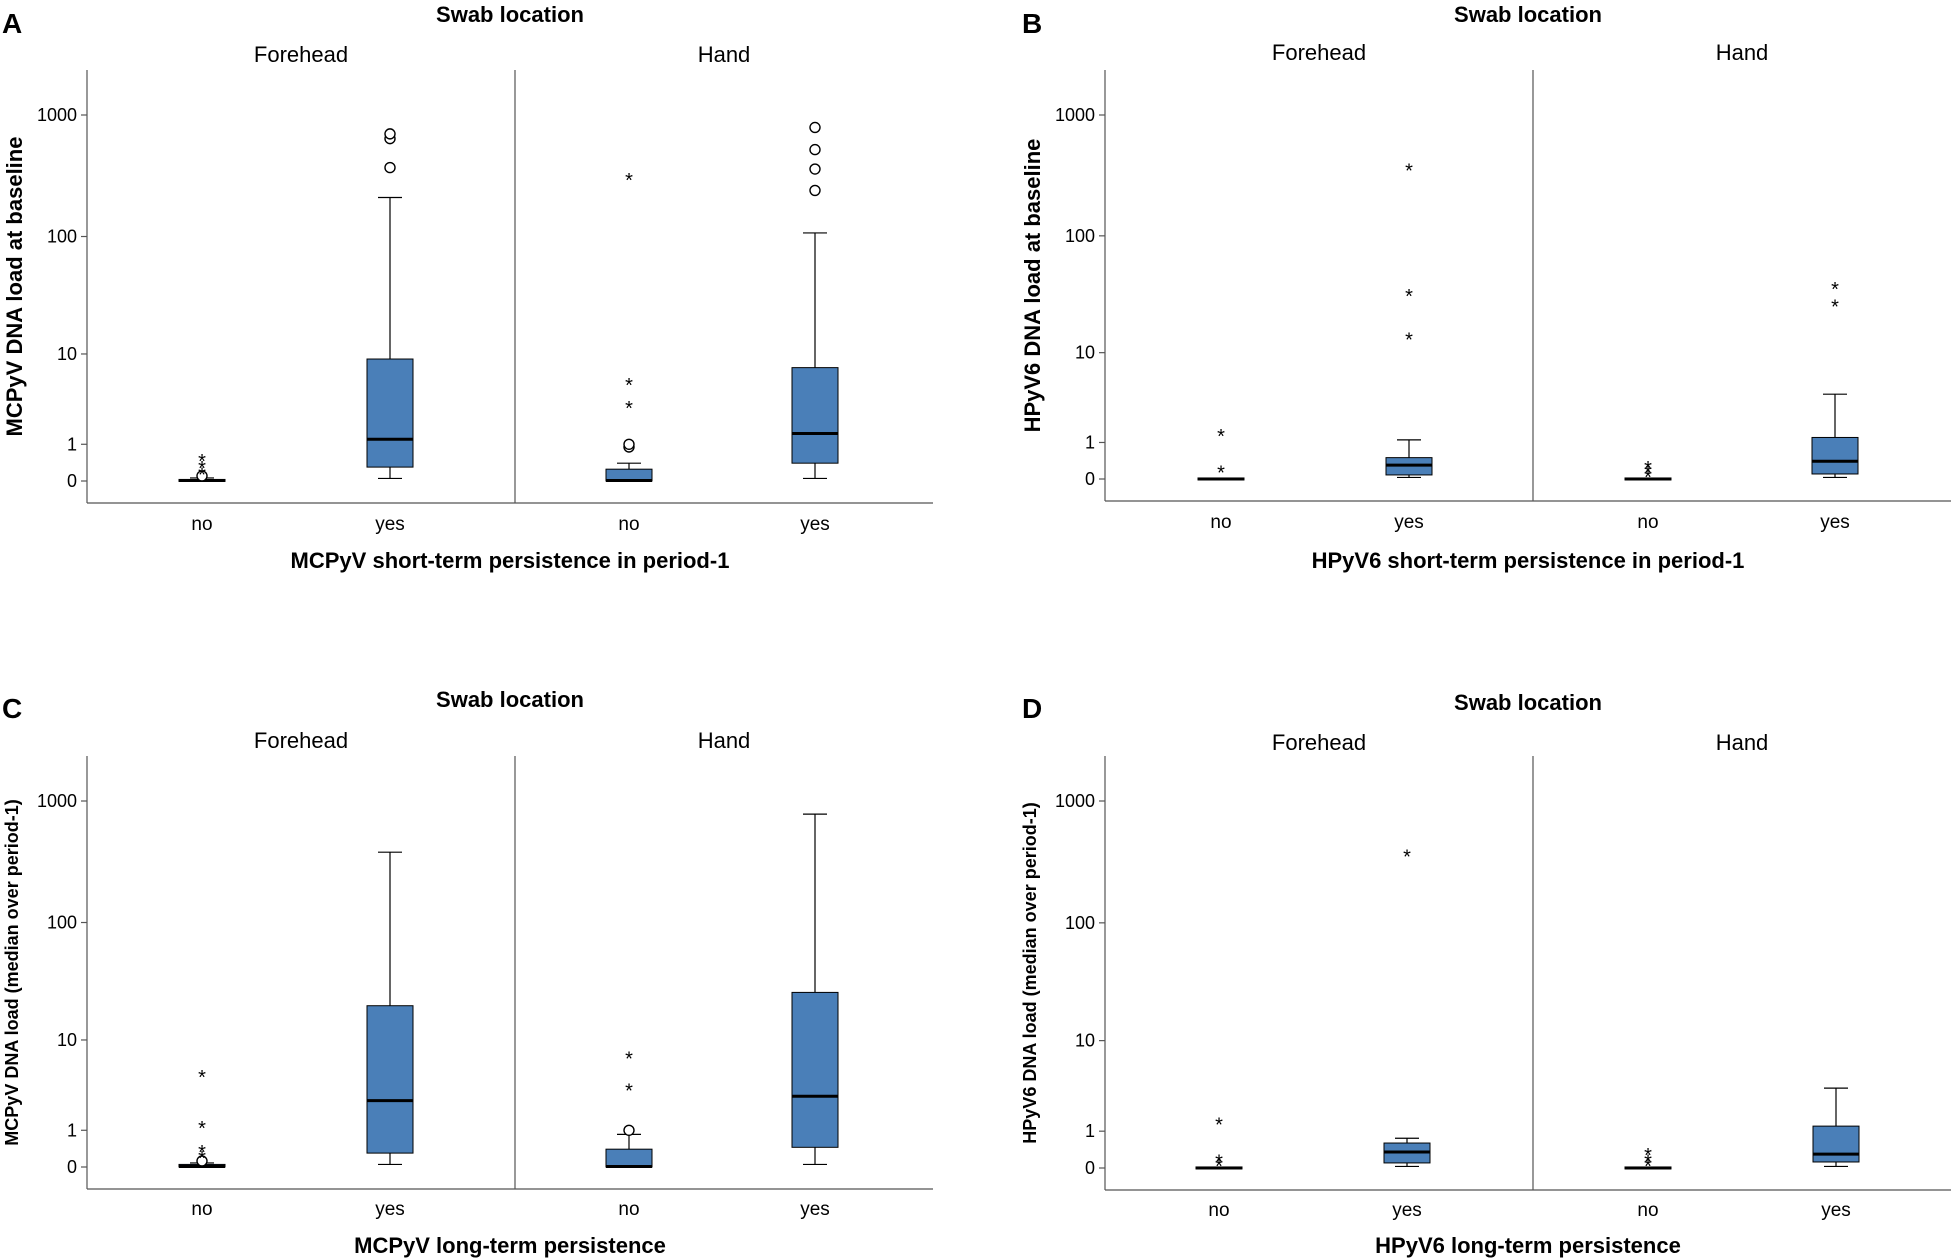  What do you see at coordinates (12, 23) in the screenshot?
I see `panel-letter: A` at bounding box center [12, 23].